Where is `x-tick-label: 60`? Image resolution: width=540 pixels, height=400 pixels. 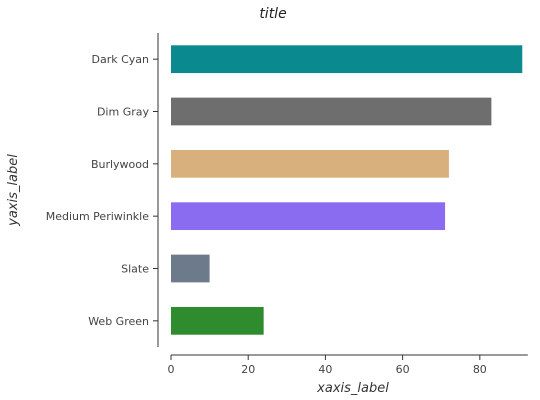 x-tick-label: 60 is located at coordinates (403, 369).